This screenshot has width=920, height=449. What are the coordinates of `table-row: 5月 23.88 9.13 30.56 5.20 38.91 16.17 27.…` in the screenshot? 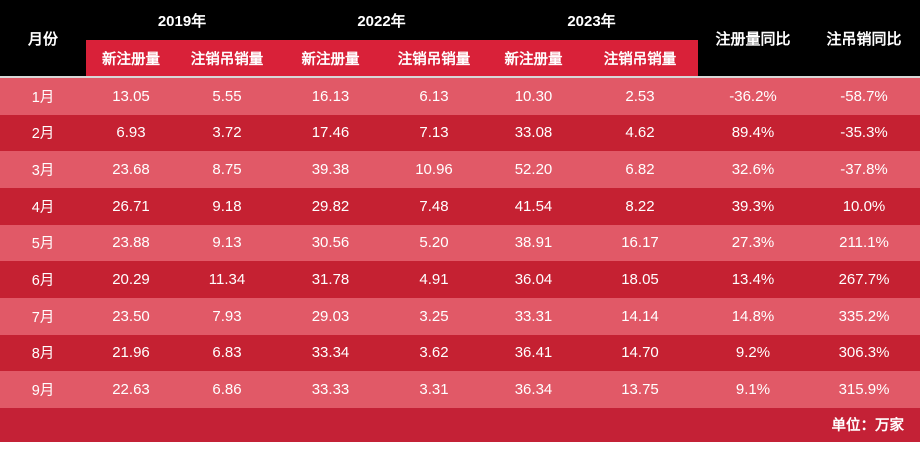 It's located at (460, 243).